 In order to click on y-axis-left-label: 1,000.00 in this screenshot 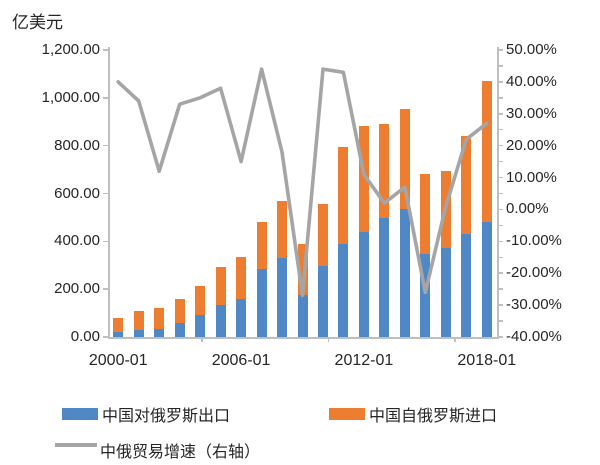, I will do `click(70, 97)`.